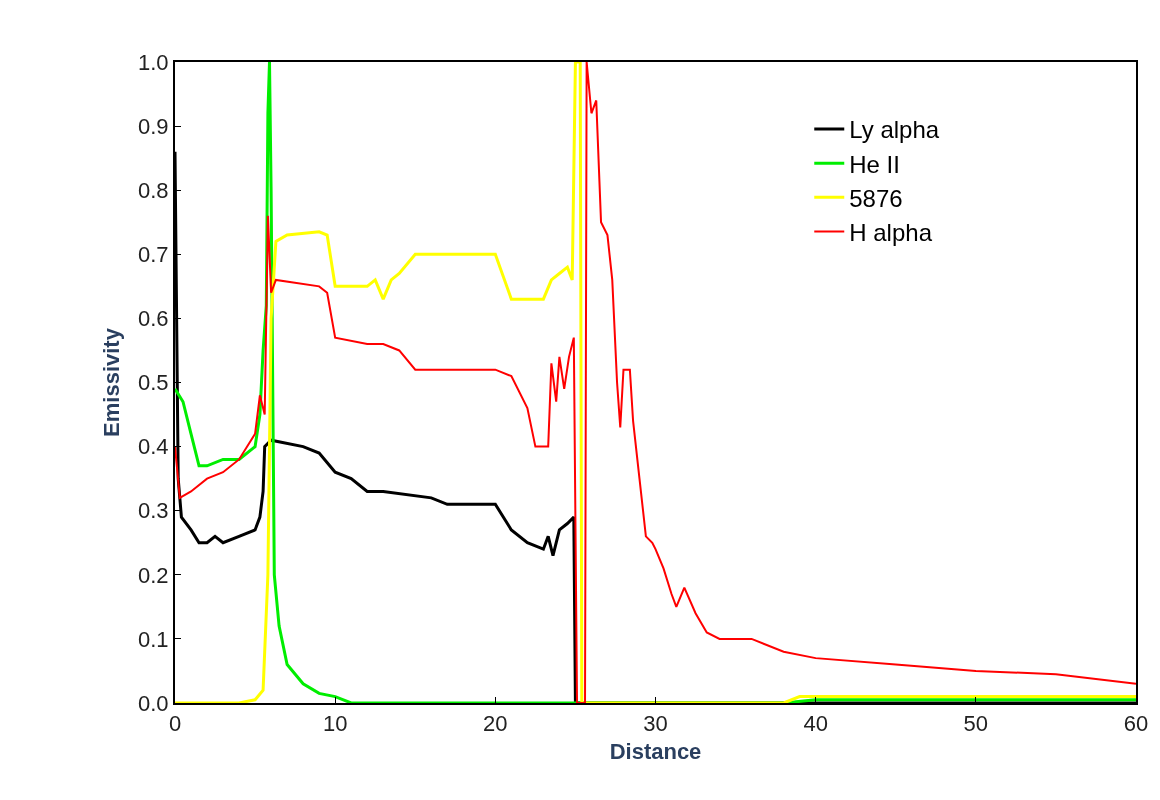  What do you see at coordinates (153, 319) in the screenshot?
I see `y-tick-label: 0.6` at bounding box center [153, 319].